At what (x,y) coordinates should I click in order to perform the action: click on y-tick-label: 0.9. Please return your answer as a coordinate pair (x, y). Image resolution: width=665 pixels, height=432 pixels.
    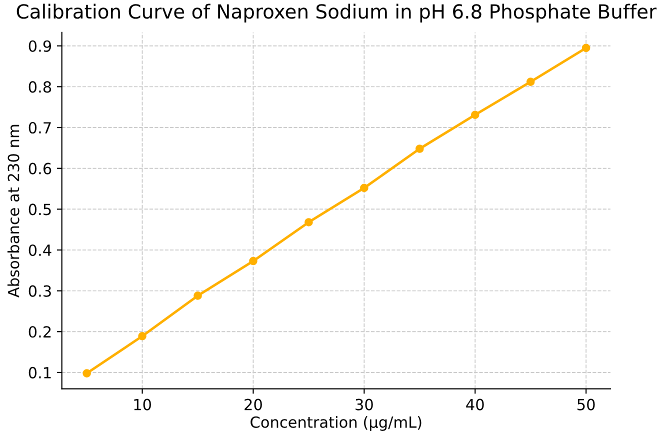
    Looking at the image, I should click on (40, 46).